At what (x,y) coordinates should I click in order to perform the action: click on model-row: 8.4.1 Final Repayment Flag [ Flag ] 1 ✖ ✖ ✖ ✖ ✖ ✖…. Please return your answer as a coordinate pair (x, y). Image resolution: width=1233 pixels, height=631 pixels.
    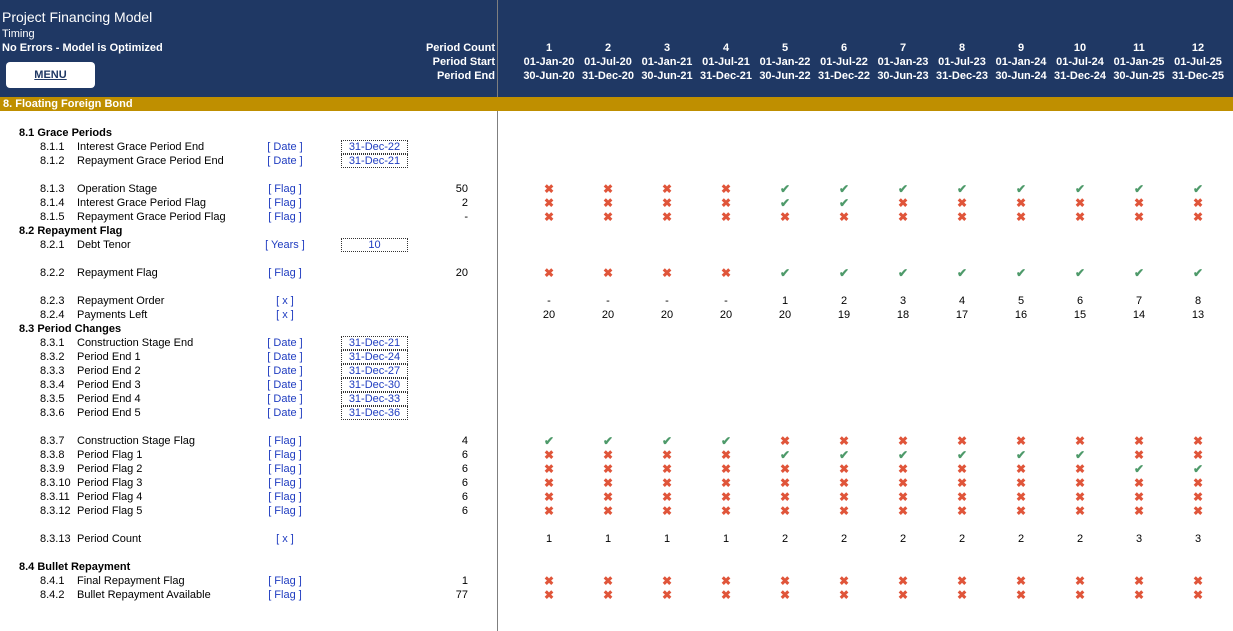
    Looking at the image, I should click on (616, 581).